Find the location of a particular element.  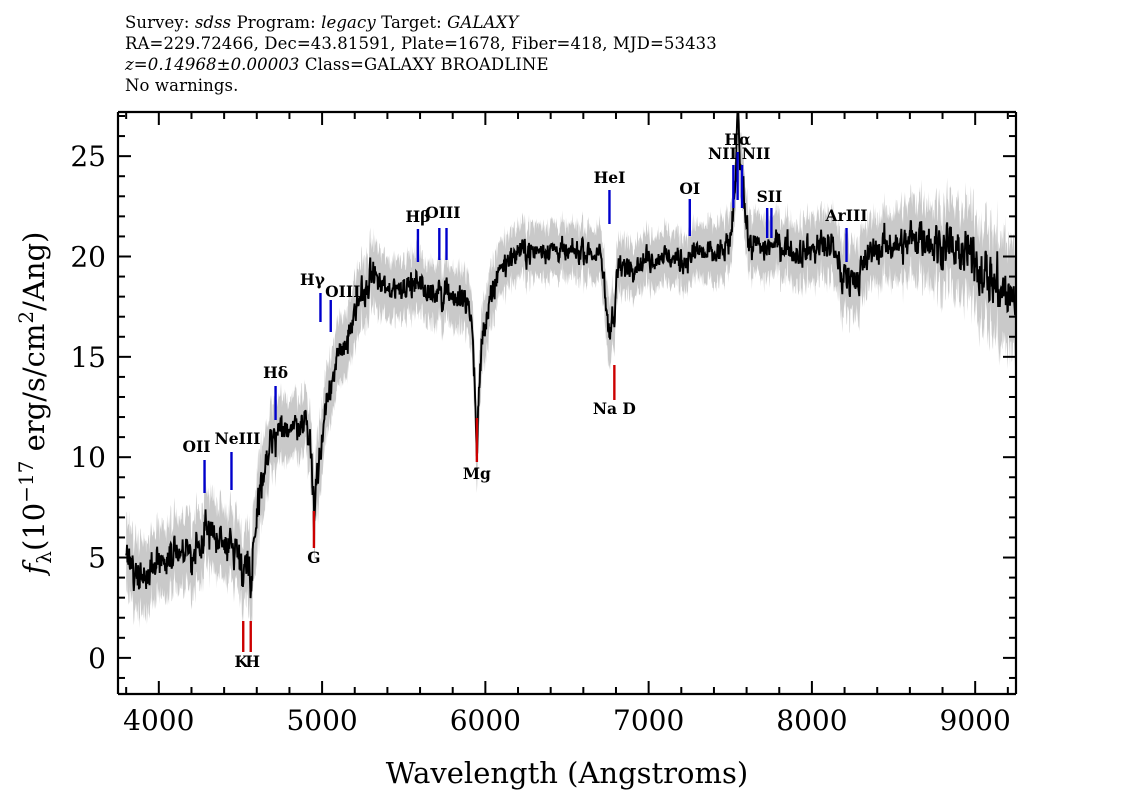

y-tick-label: 5 is located at coordinates (97, 558).